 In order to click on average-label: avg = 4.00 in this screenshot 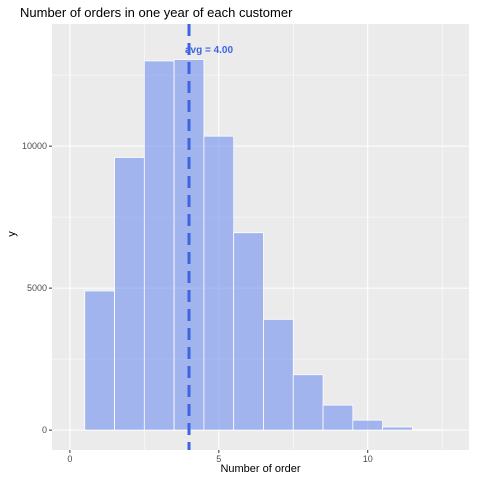, I will do `click(209, 50)`.